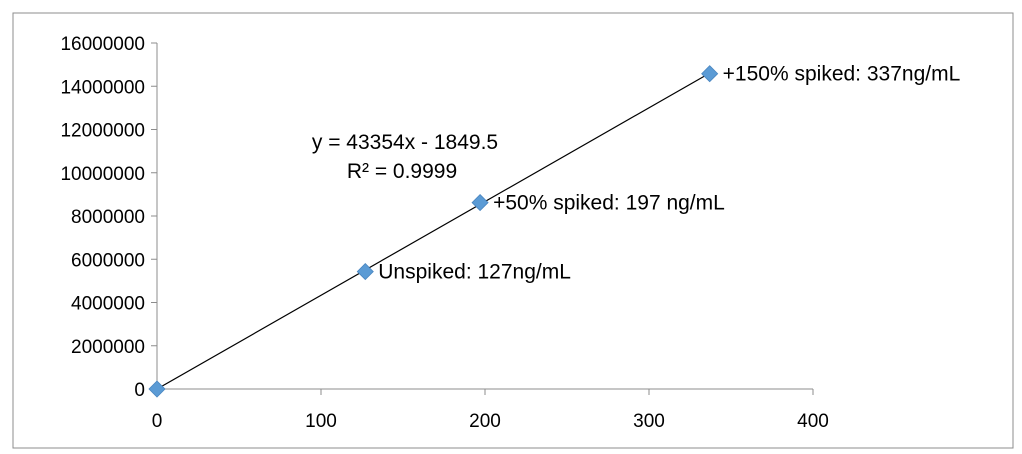 The image size is (1022, 454). Describe the element at coordinates (108, 260) in the screenshot. I see `y-tick-label: 6000000` at that location.